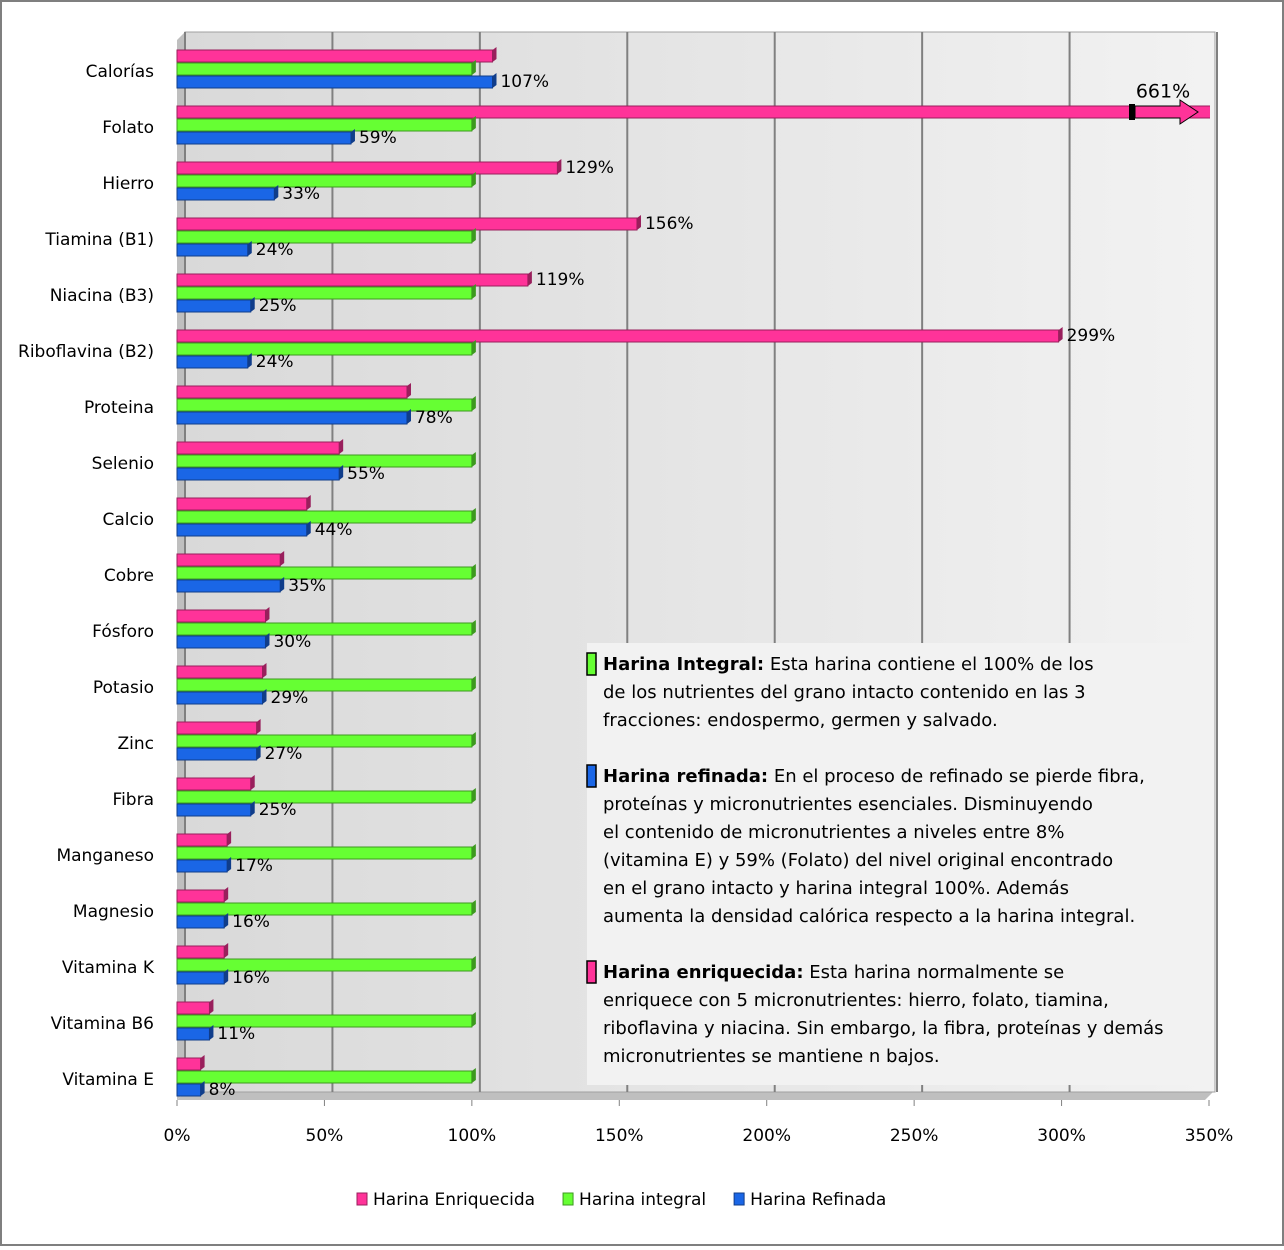 This screenshot has width=1284, height=1250. I want to click on y-tick-label: Manganeso, so click(105, 856).